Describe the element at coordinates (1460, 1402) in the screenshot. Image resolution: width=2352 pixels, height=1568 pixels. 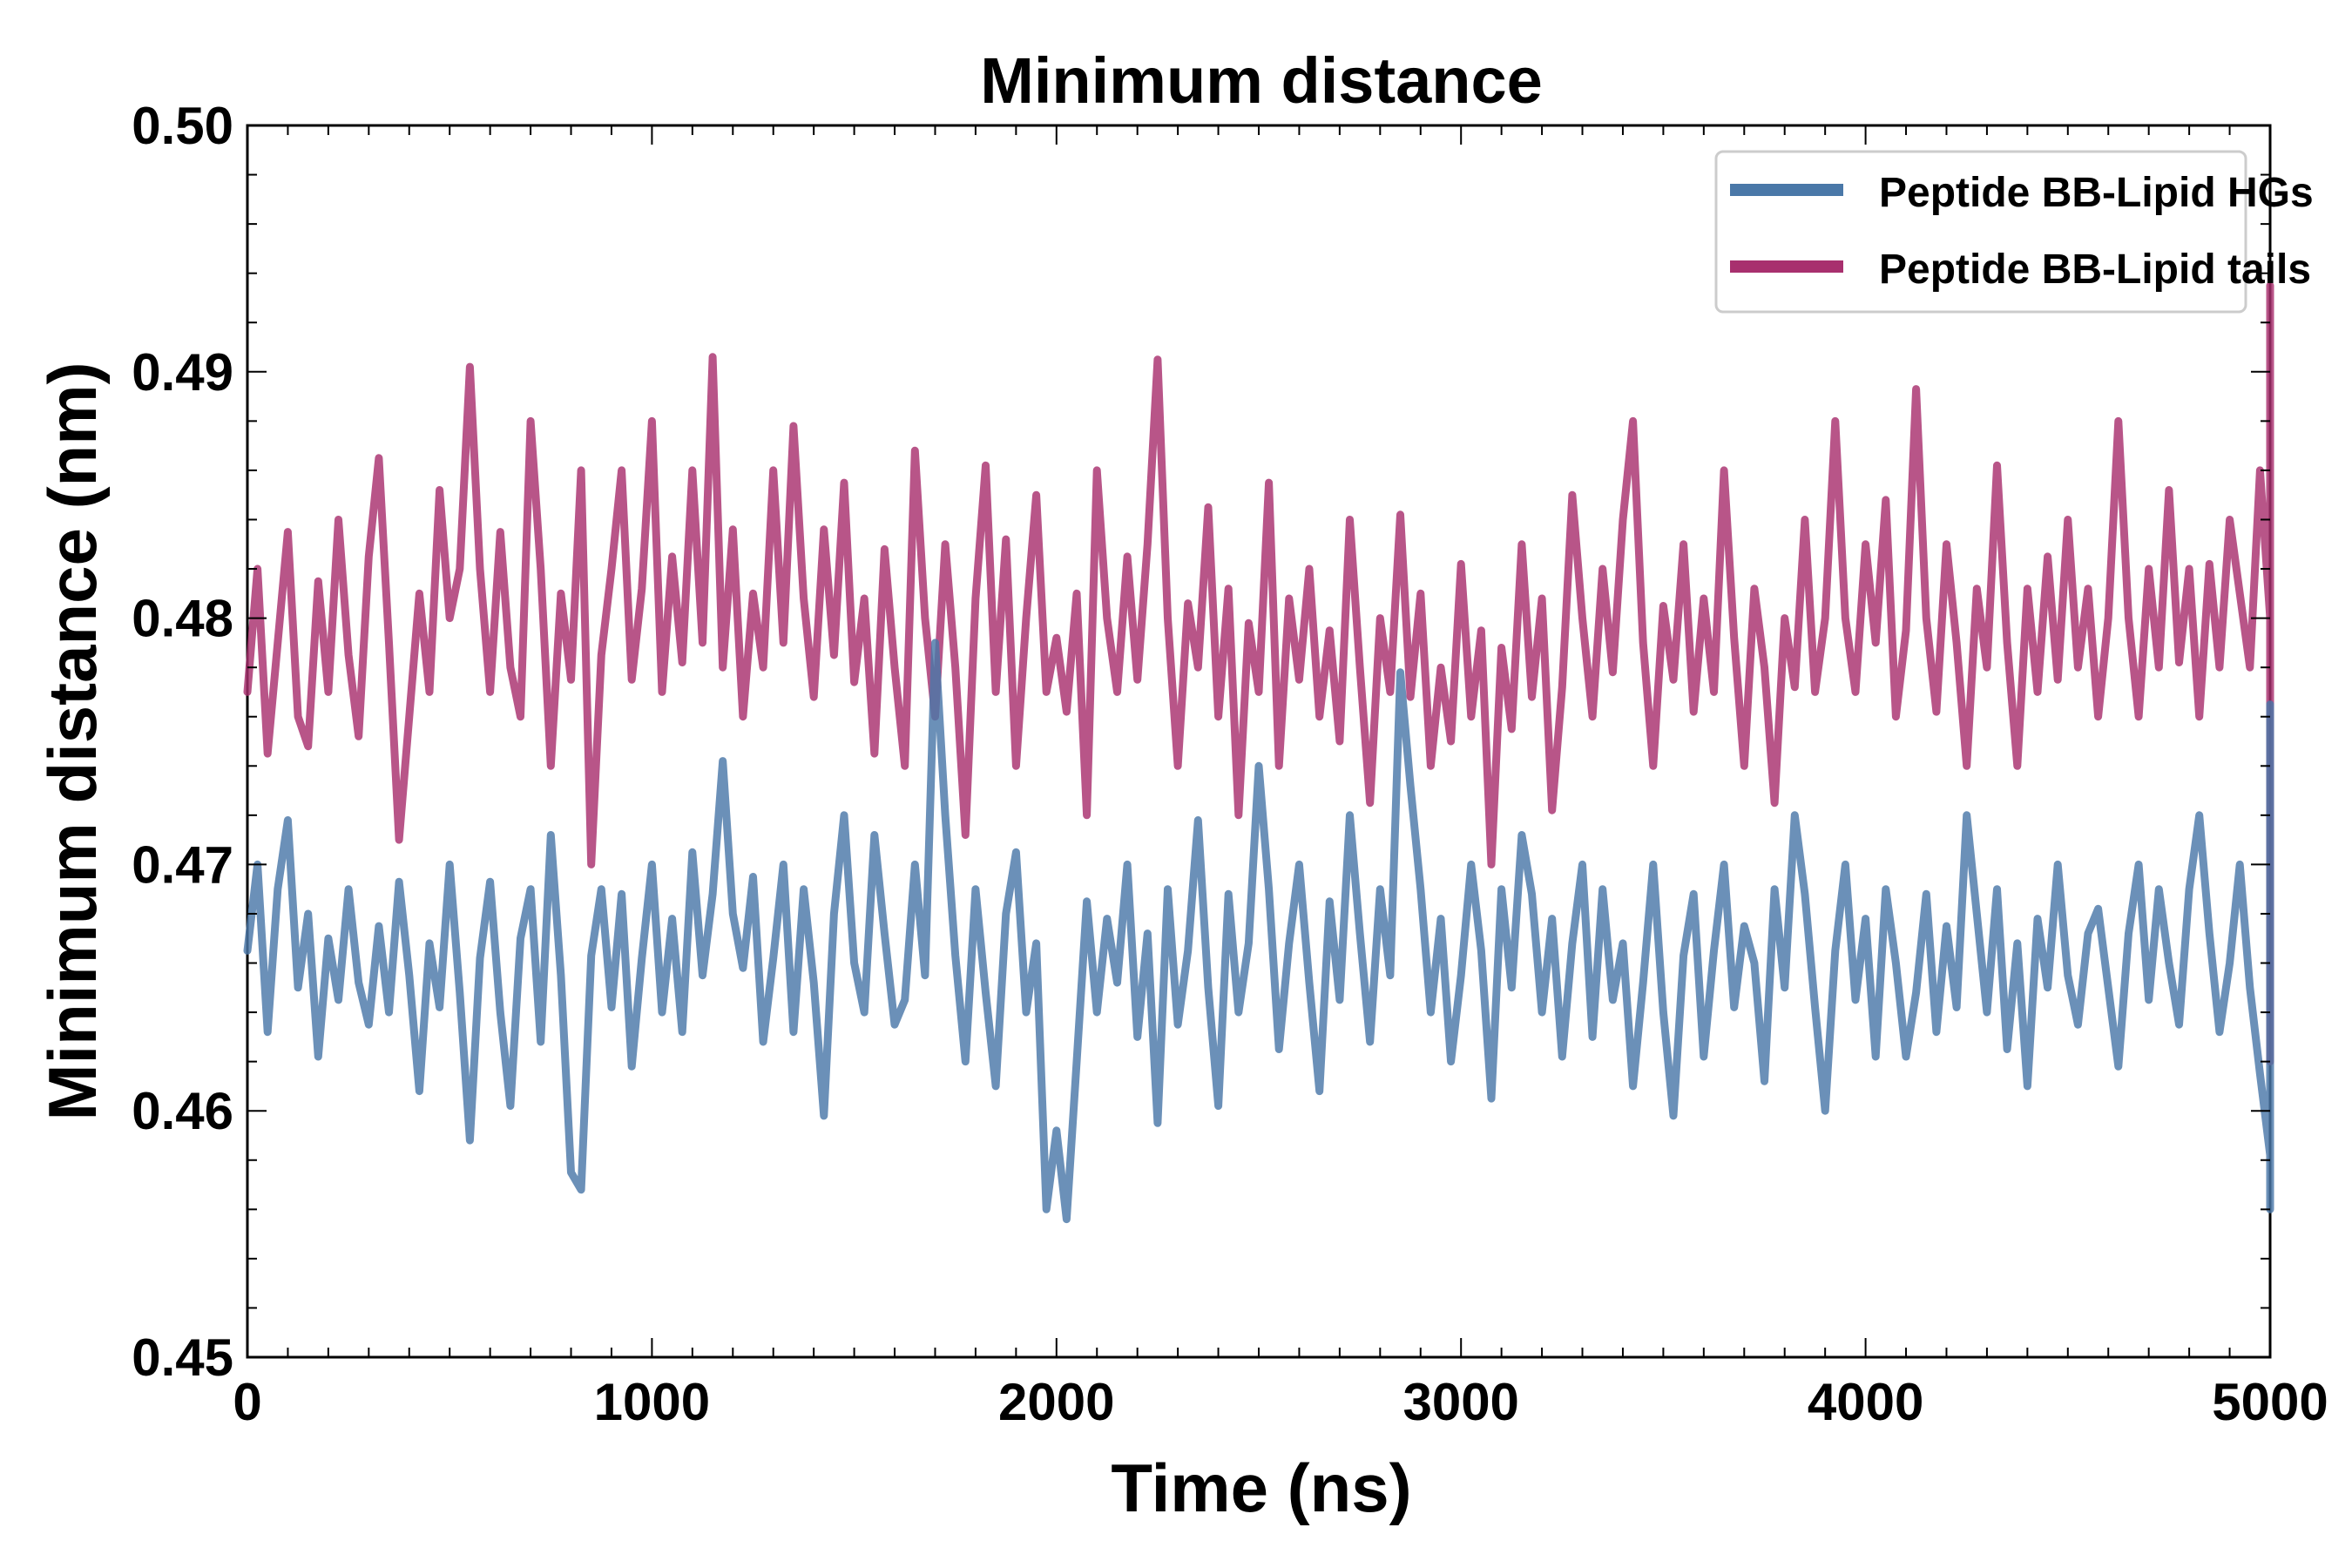
I see `x-tick-label: 3000` at that location.